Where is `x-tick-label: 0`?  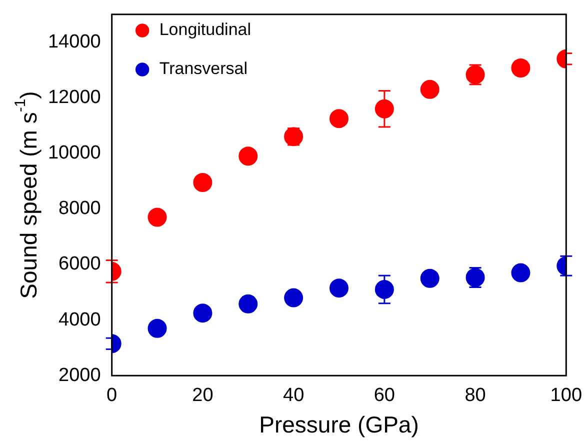
x-tick-label: 0 is located at coordinates (112, 395).